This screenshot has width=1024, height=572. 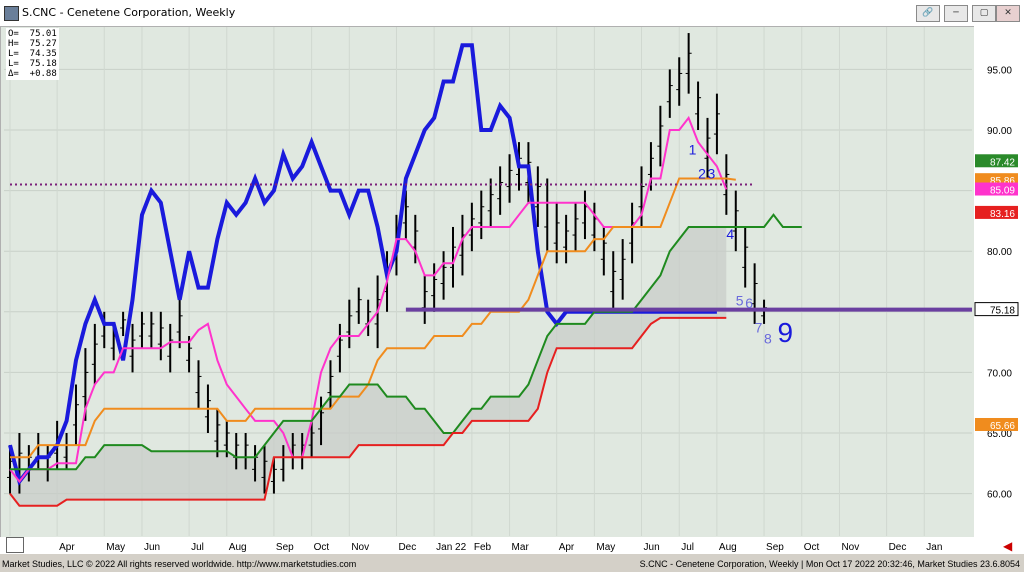 What do you see at coordinates (407, 547) in the screenshot?
I see `x-tick-label-9: Dec` at bounding box center [407, 547].